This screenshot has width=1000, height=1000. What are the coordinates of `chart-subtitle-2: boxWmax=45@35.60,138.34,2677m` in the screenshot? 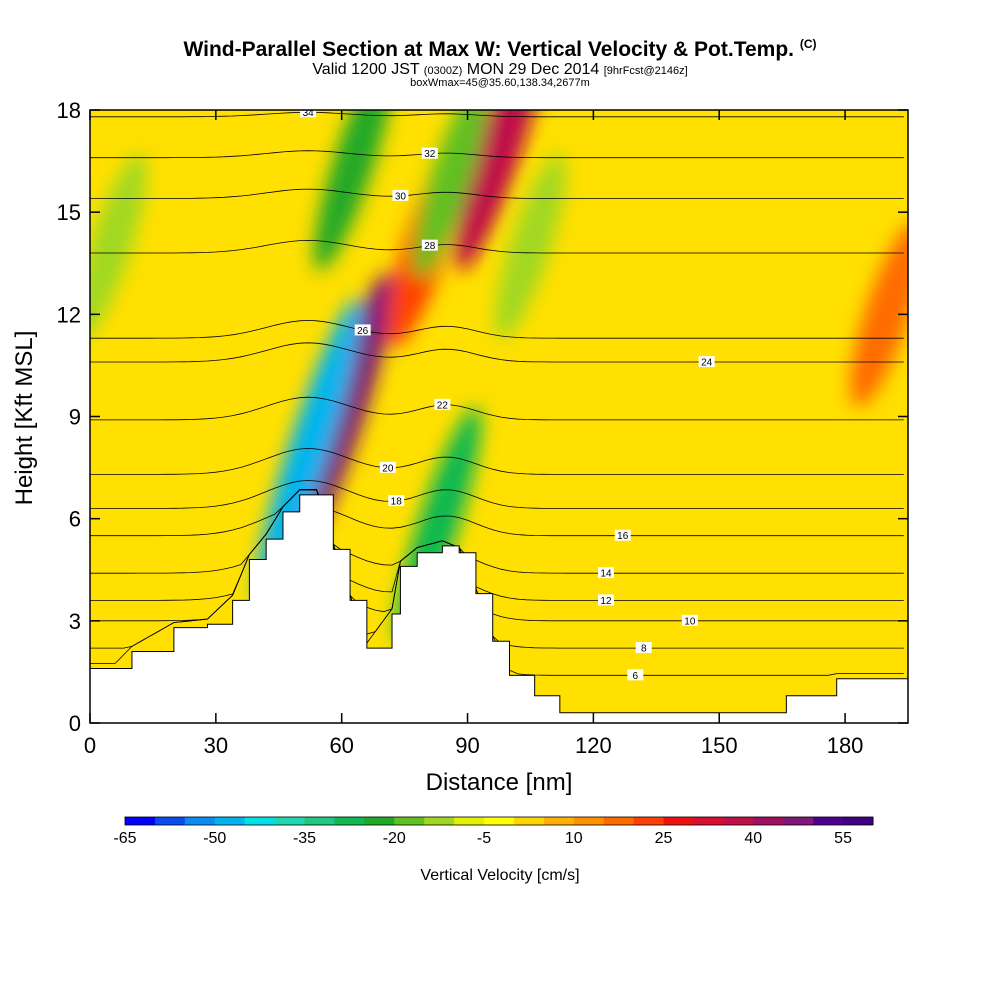 It's located at (500, 83).